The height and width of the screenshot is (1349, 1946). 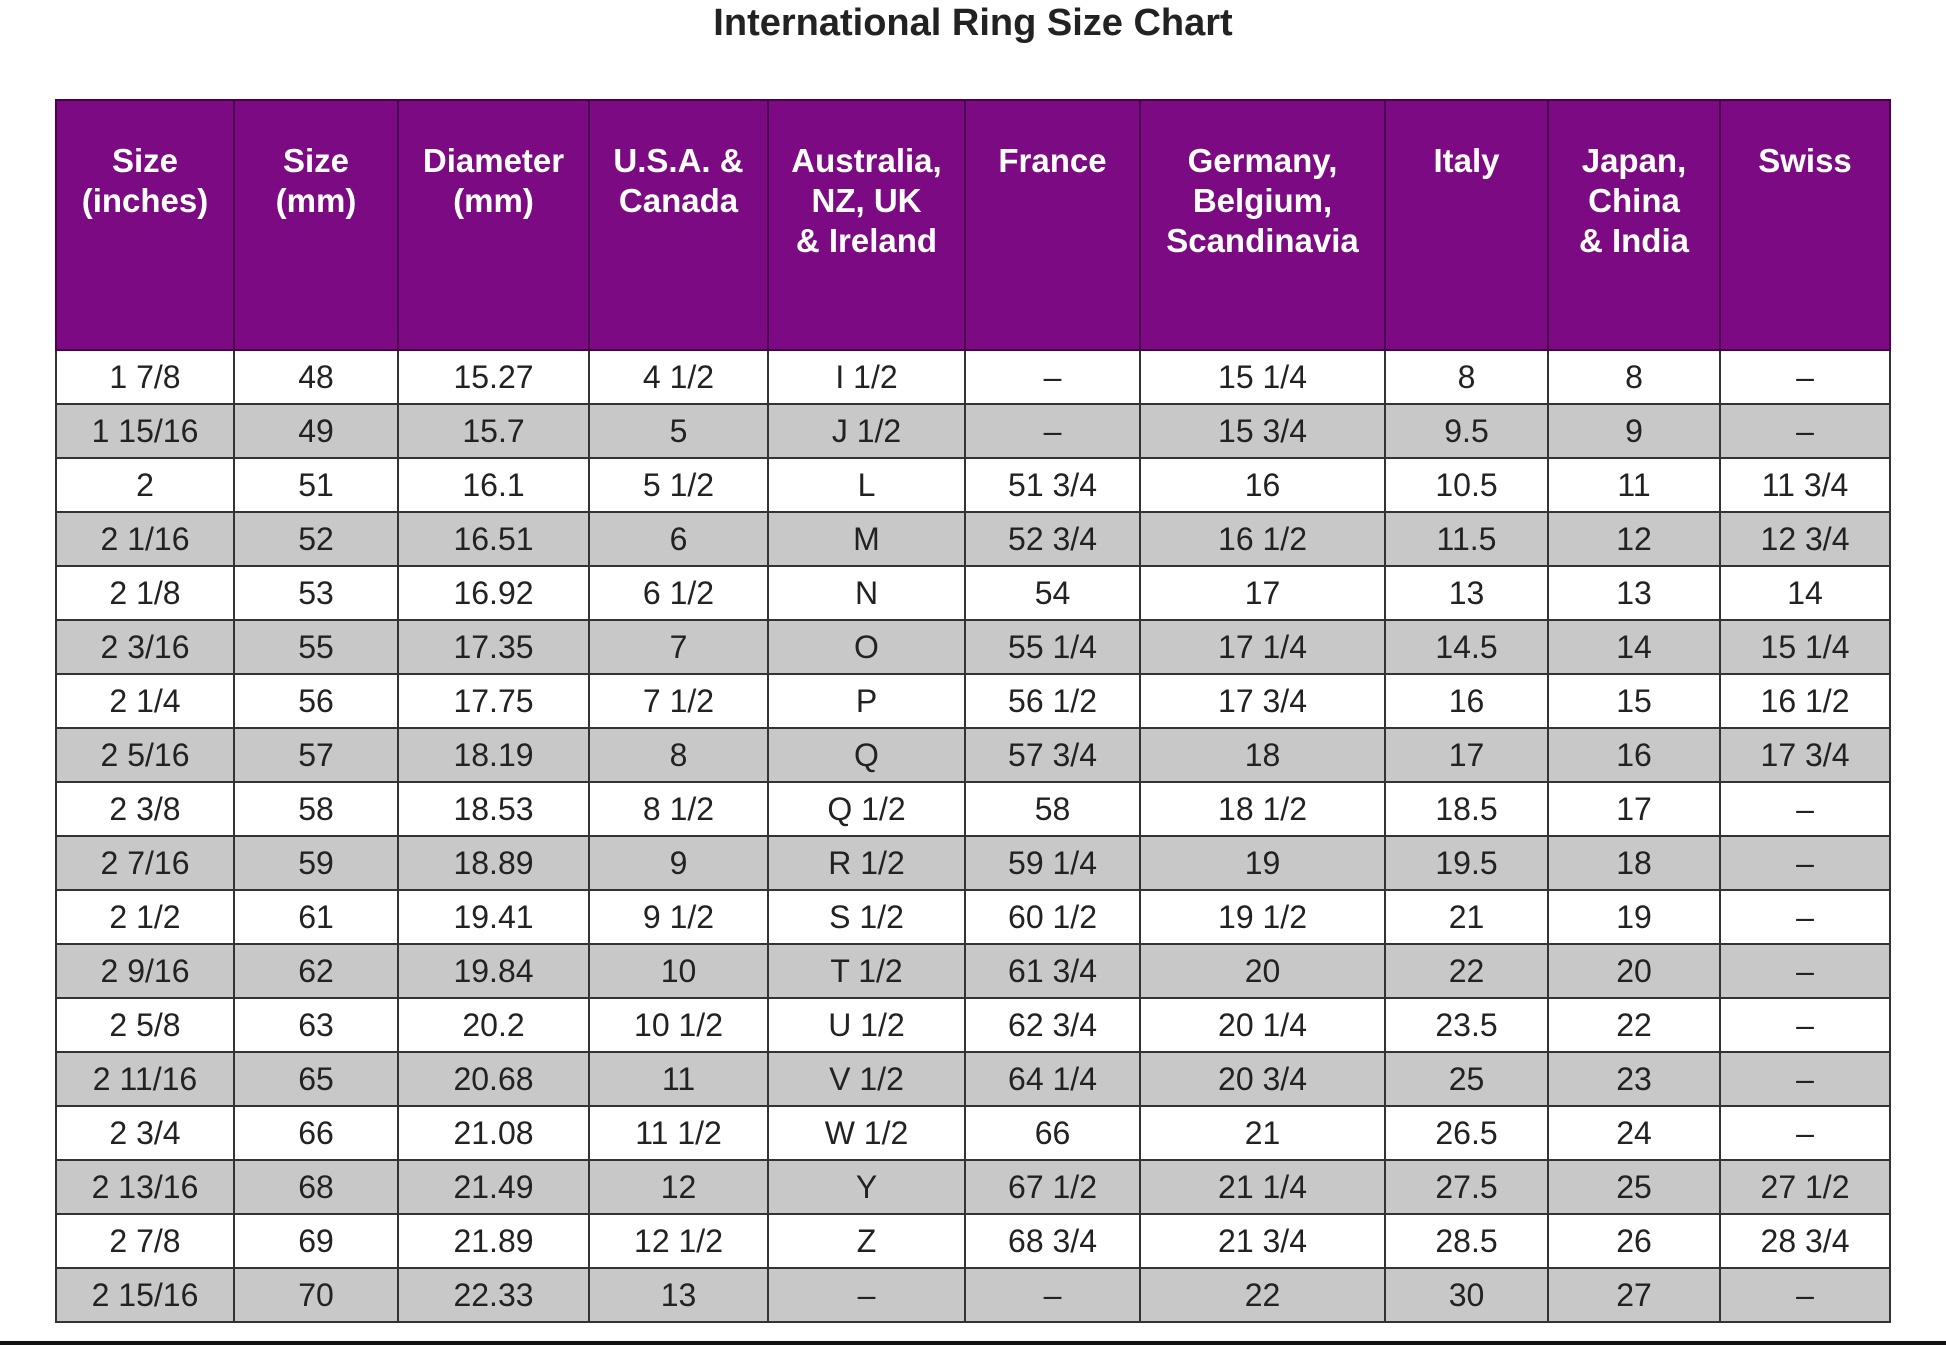 I want to click on table-cell: 15, so click(x=1634, y=701).